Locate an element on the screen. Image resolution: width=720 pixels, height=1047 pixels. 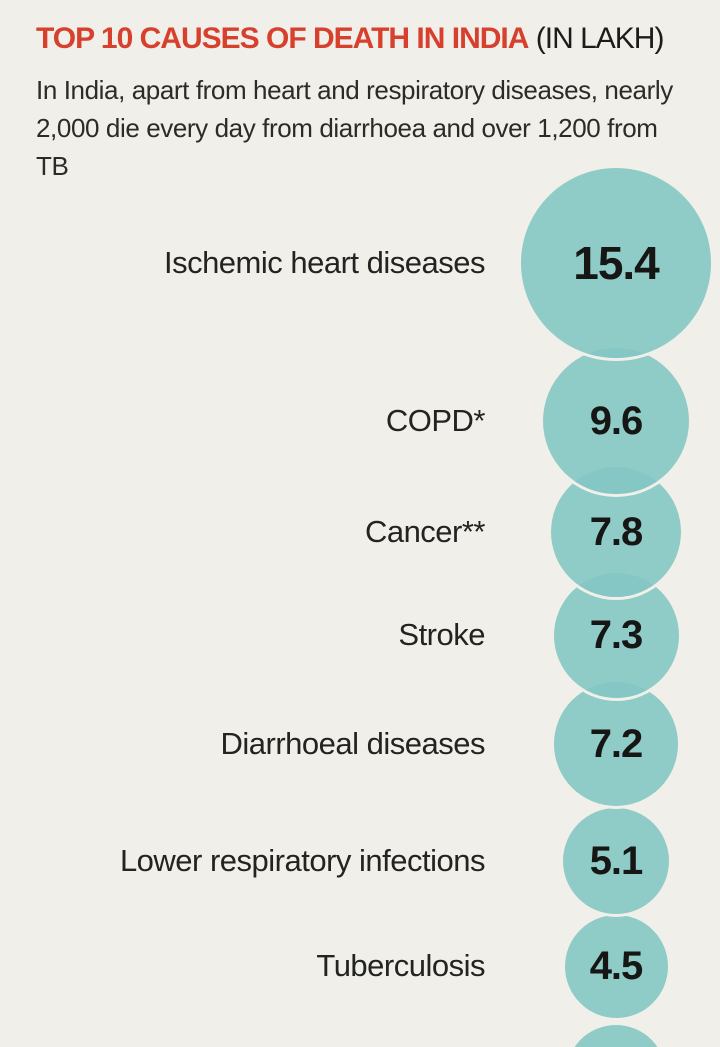
bubble-value: 5.1 is located at coordinates (616, 860).